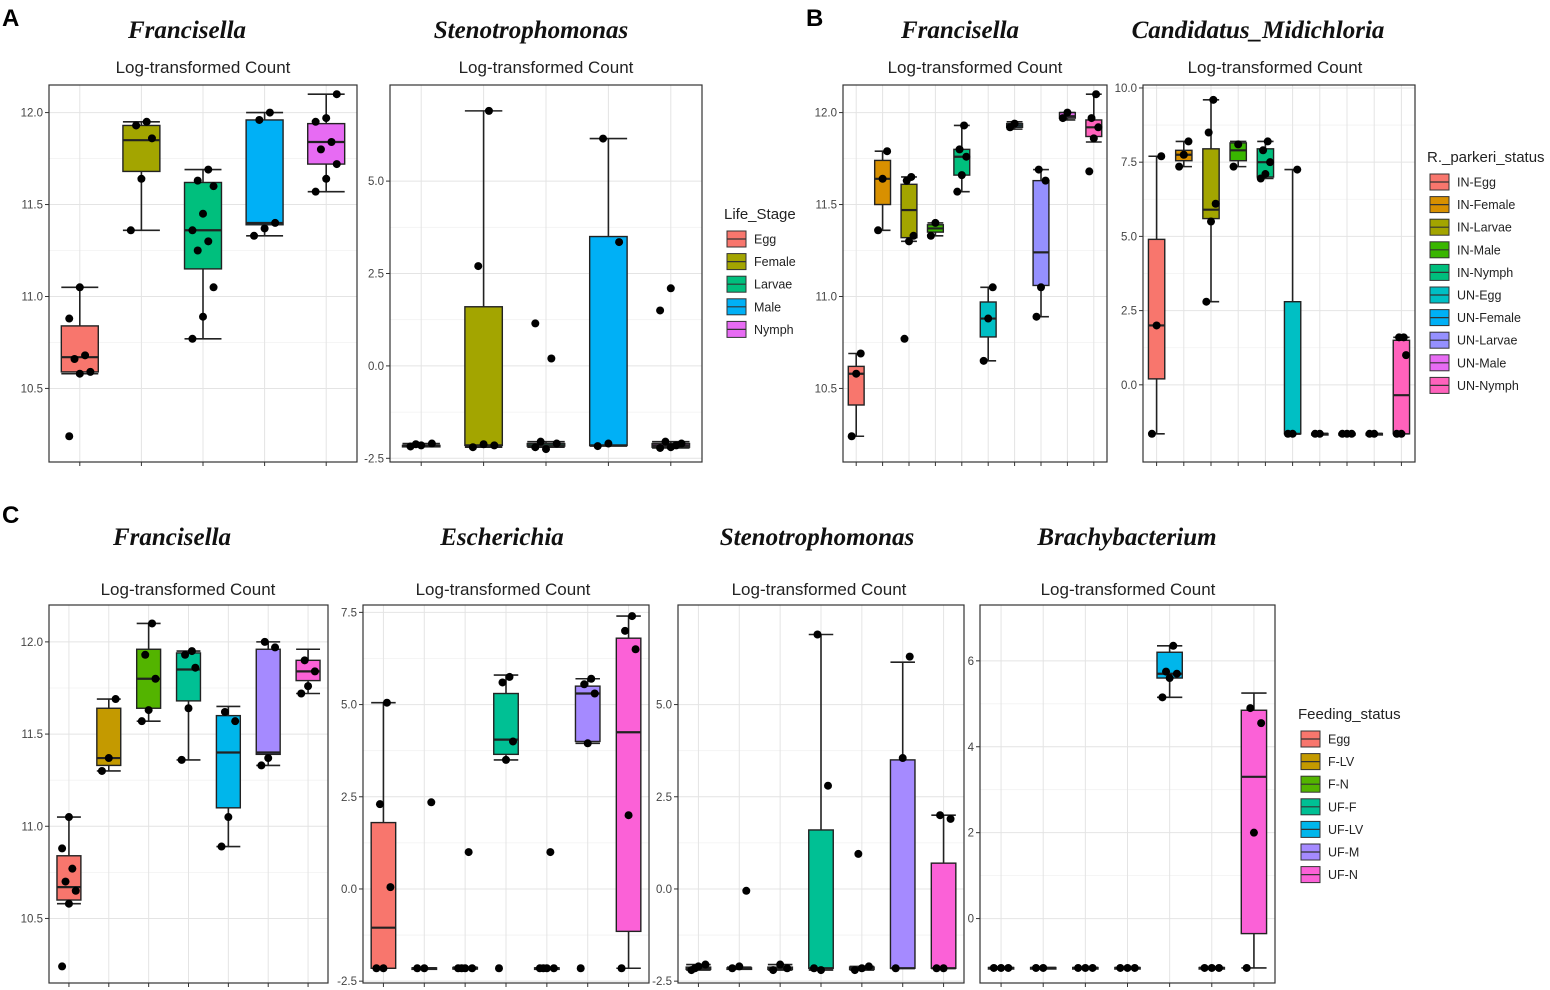 Image resolution: width=1550 pixels, height=990 pixels. Describe the element at coordinates (971, 920) in the screenshot. I see `y-tick-label: 0` at that location.